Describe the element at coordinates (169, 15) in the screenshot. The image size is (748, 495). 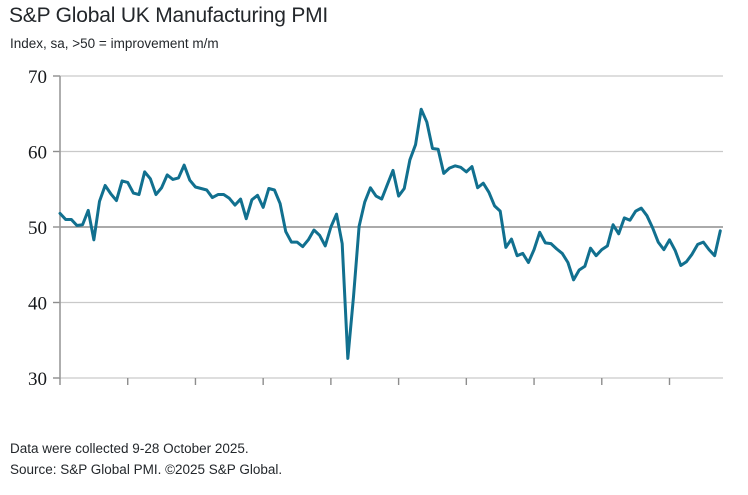
I see `page-title: S&P Global UK Manufacturing PMI` at that location.